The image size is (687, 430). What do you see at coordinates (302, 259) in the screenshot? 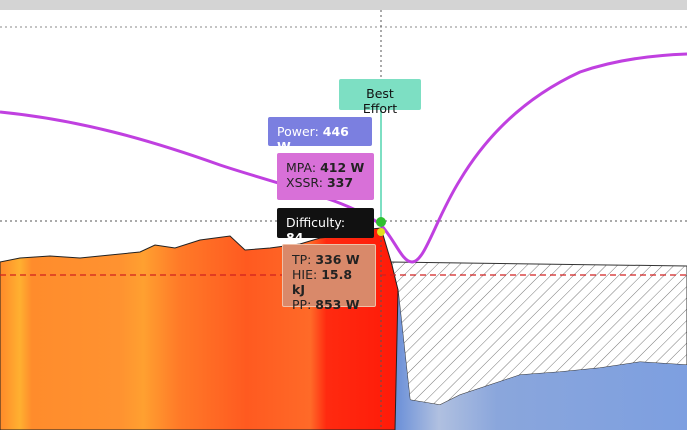
I see `tooltip-label: TP:` at bounding box center [302, 259].